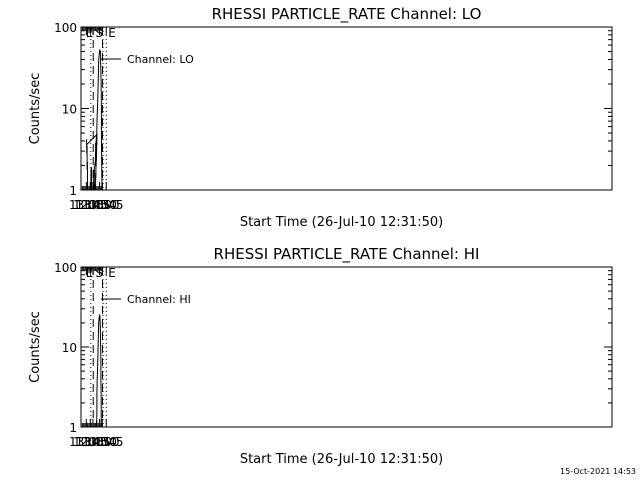 The image size is (640, 480). Describe the element at coordinates (598, 471) in the screenshot. I see `footer-timestamp: 15-Oct-2021 14:53` at that location.